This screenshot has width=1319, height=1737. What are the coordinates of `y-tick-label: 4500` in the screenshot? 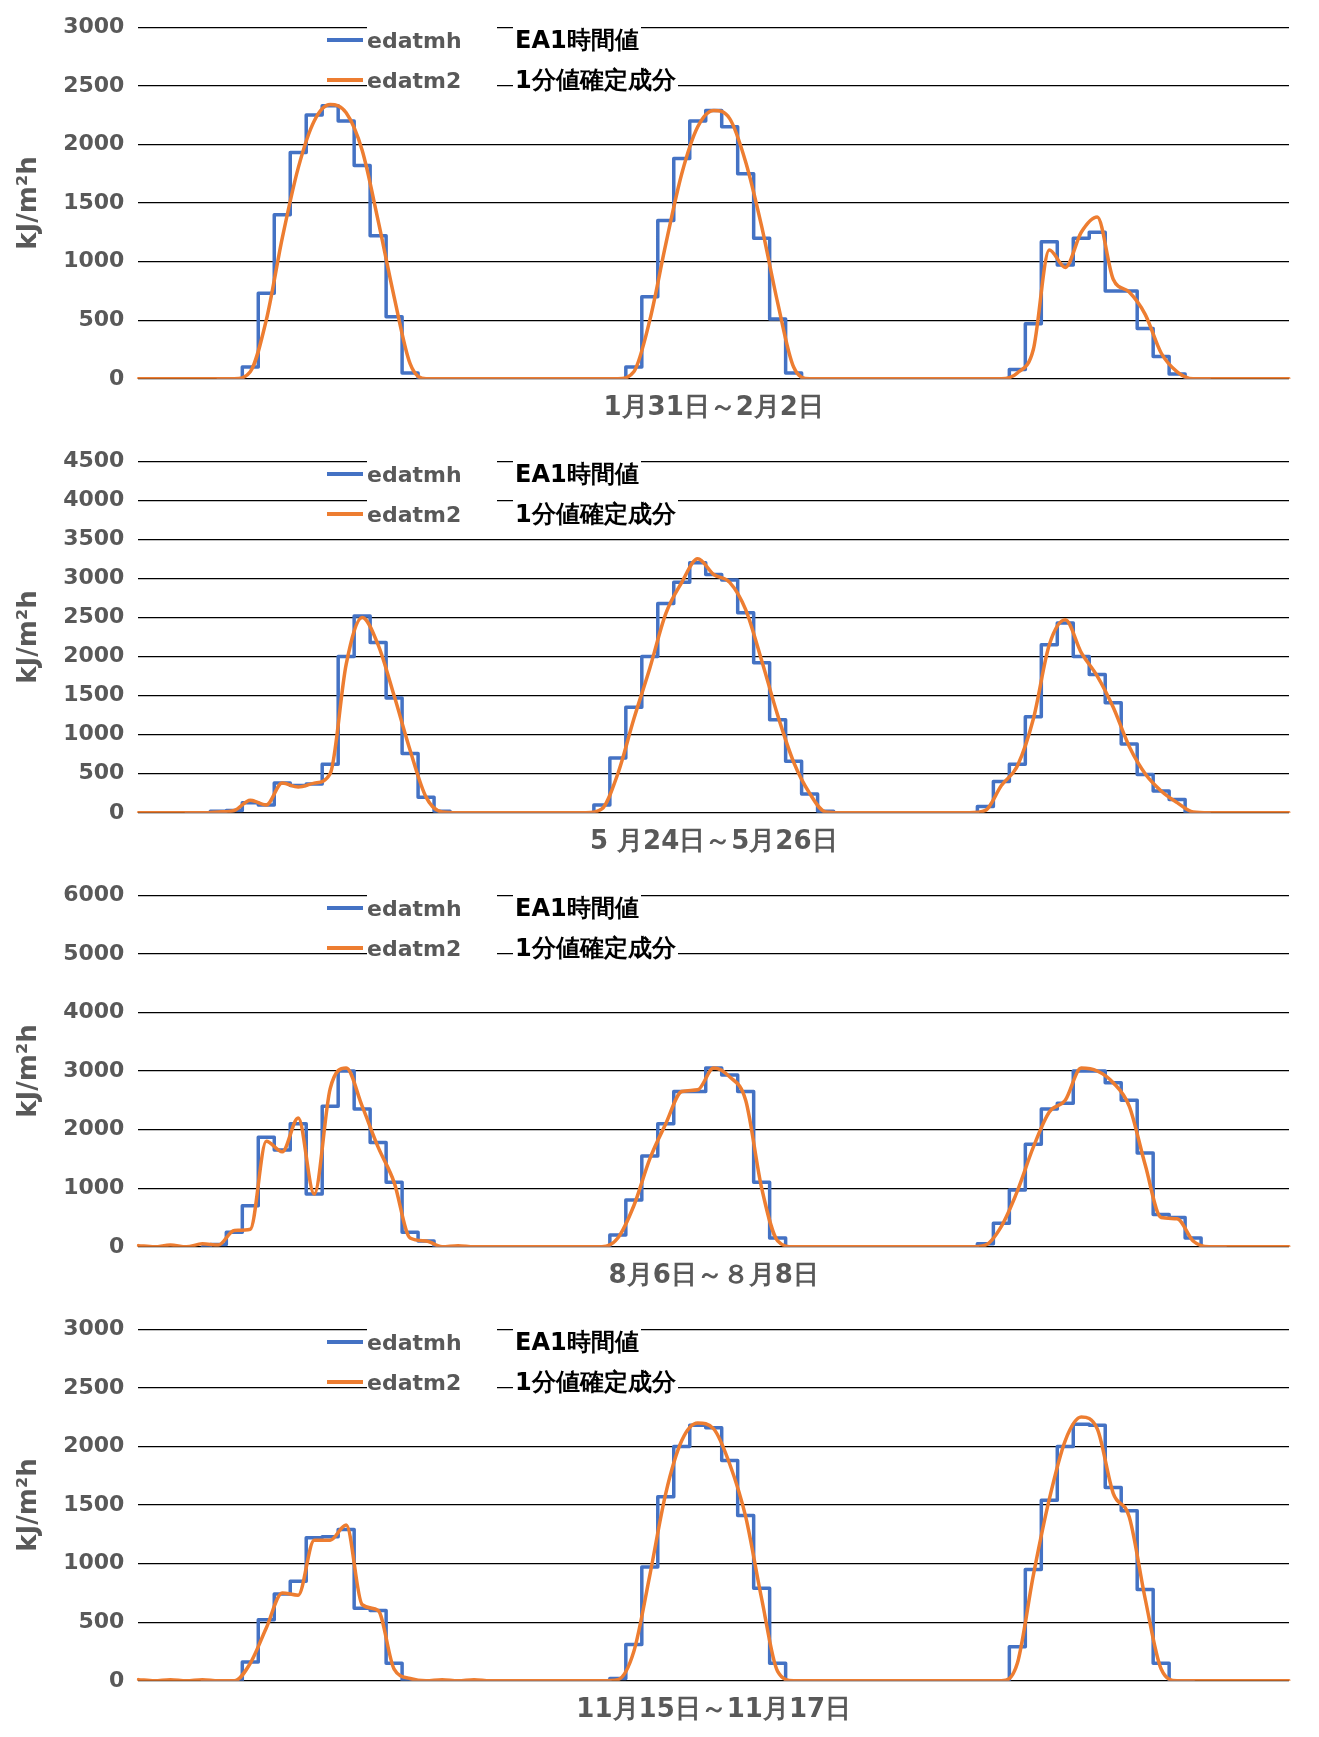 It's located at (94, 459).